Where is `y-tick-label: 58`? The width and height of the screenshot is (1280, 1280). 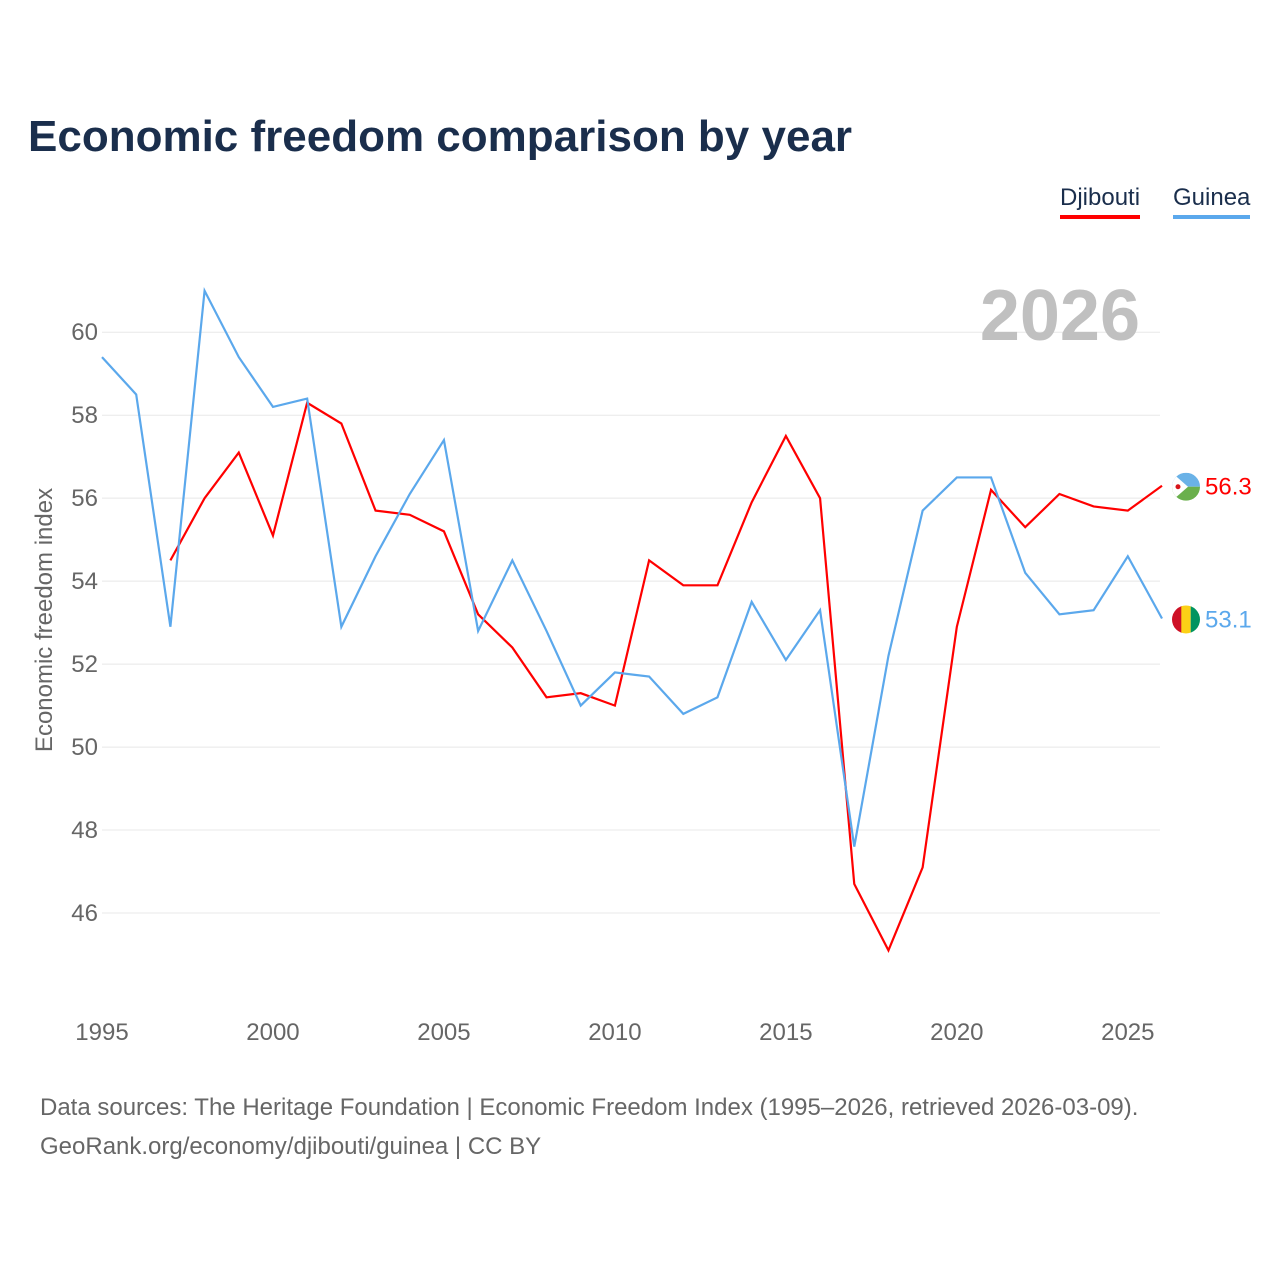 y-tick-label: 58 is located at coordinates (84, 415).